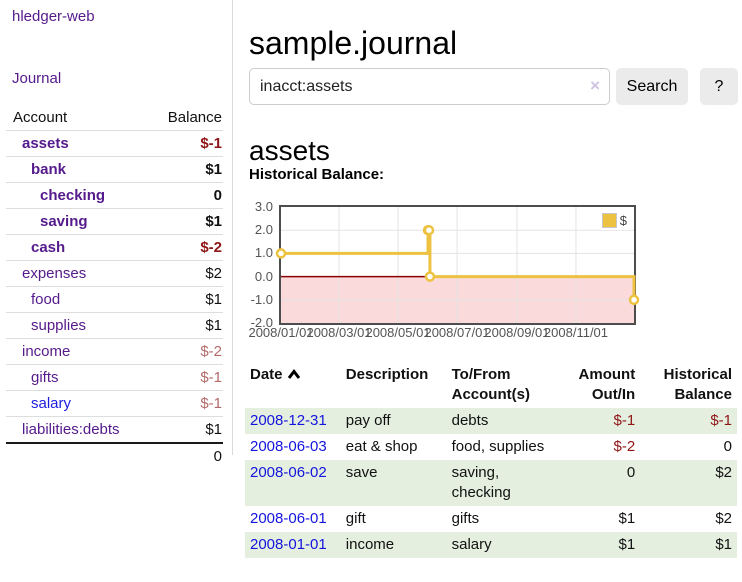 The height and width of the screenshot is (582, 742). I want to click on transaction-accounts: debts, so click(470, 420).